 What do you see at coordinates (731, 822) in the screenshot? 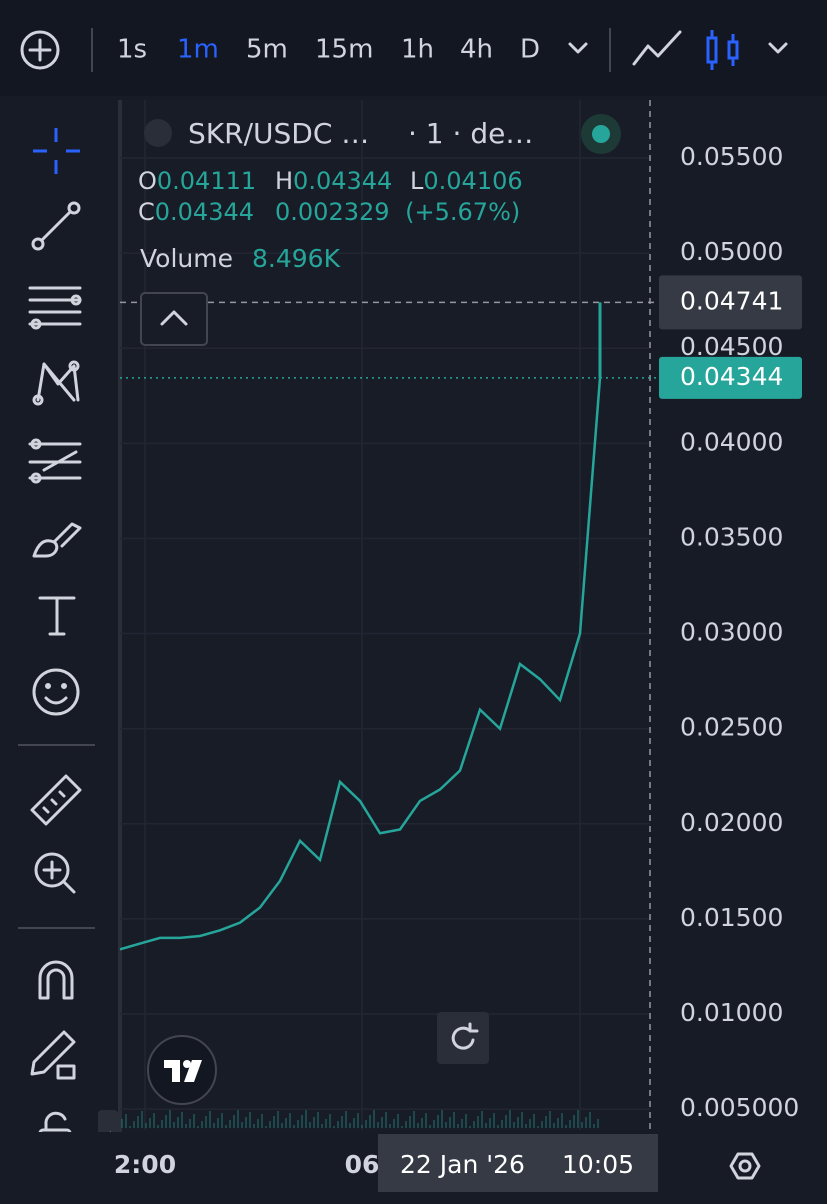
I see `y-tick-label: 0.02000` at bounding box center [731, 822].